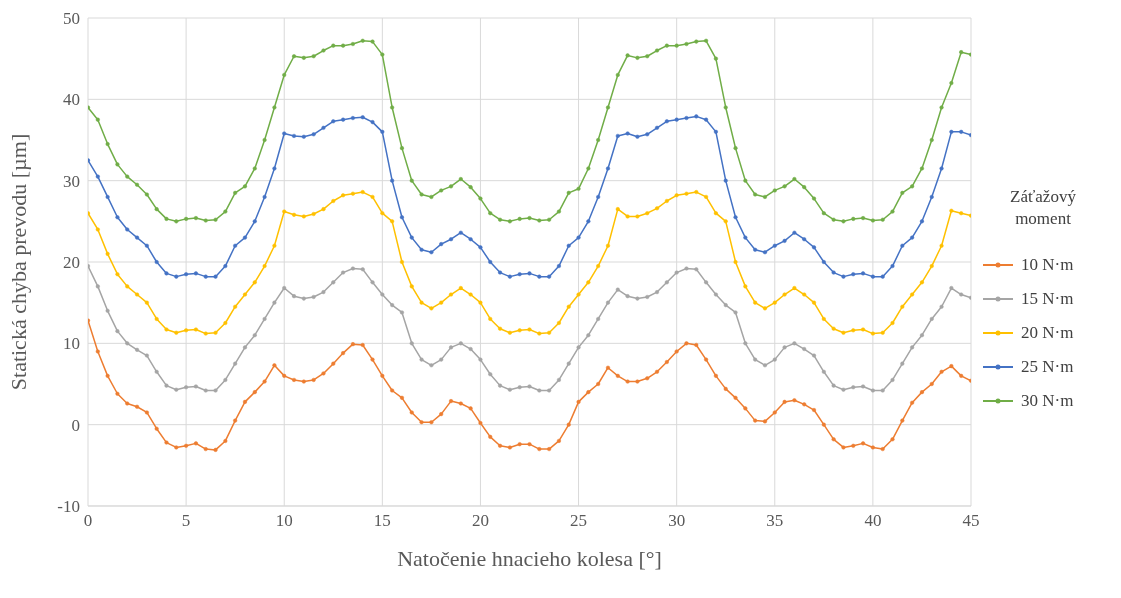 The width and height of the screenshot is (1121, 598). Describe the element at coordinates (579, 521) in the screenshot. I see `x-tick-label: 25` at that location.